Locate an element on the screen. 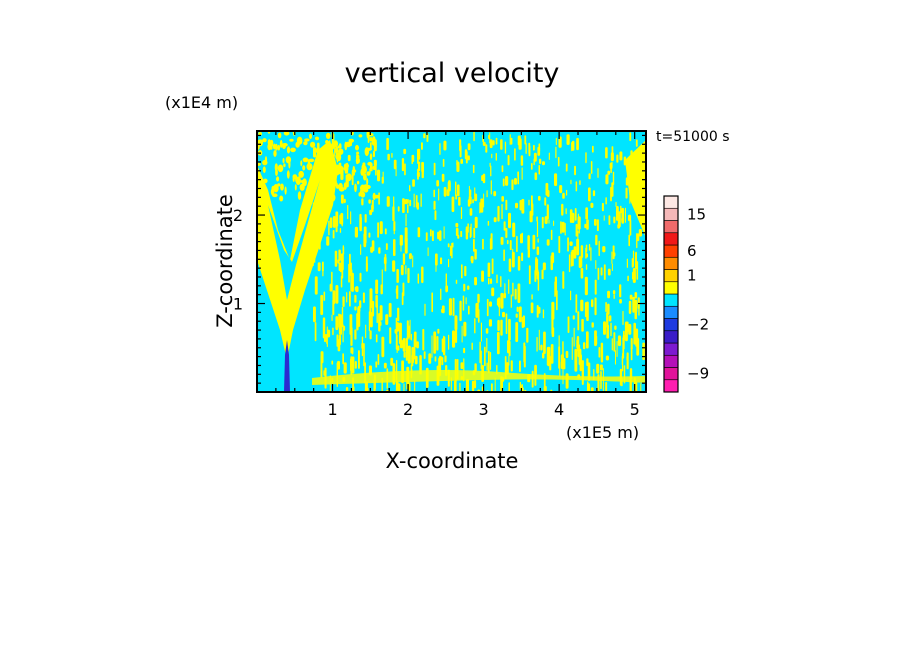 The image size is (904, 654). colorbar-label: 15 is located at coordinates (696, 214).